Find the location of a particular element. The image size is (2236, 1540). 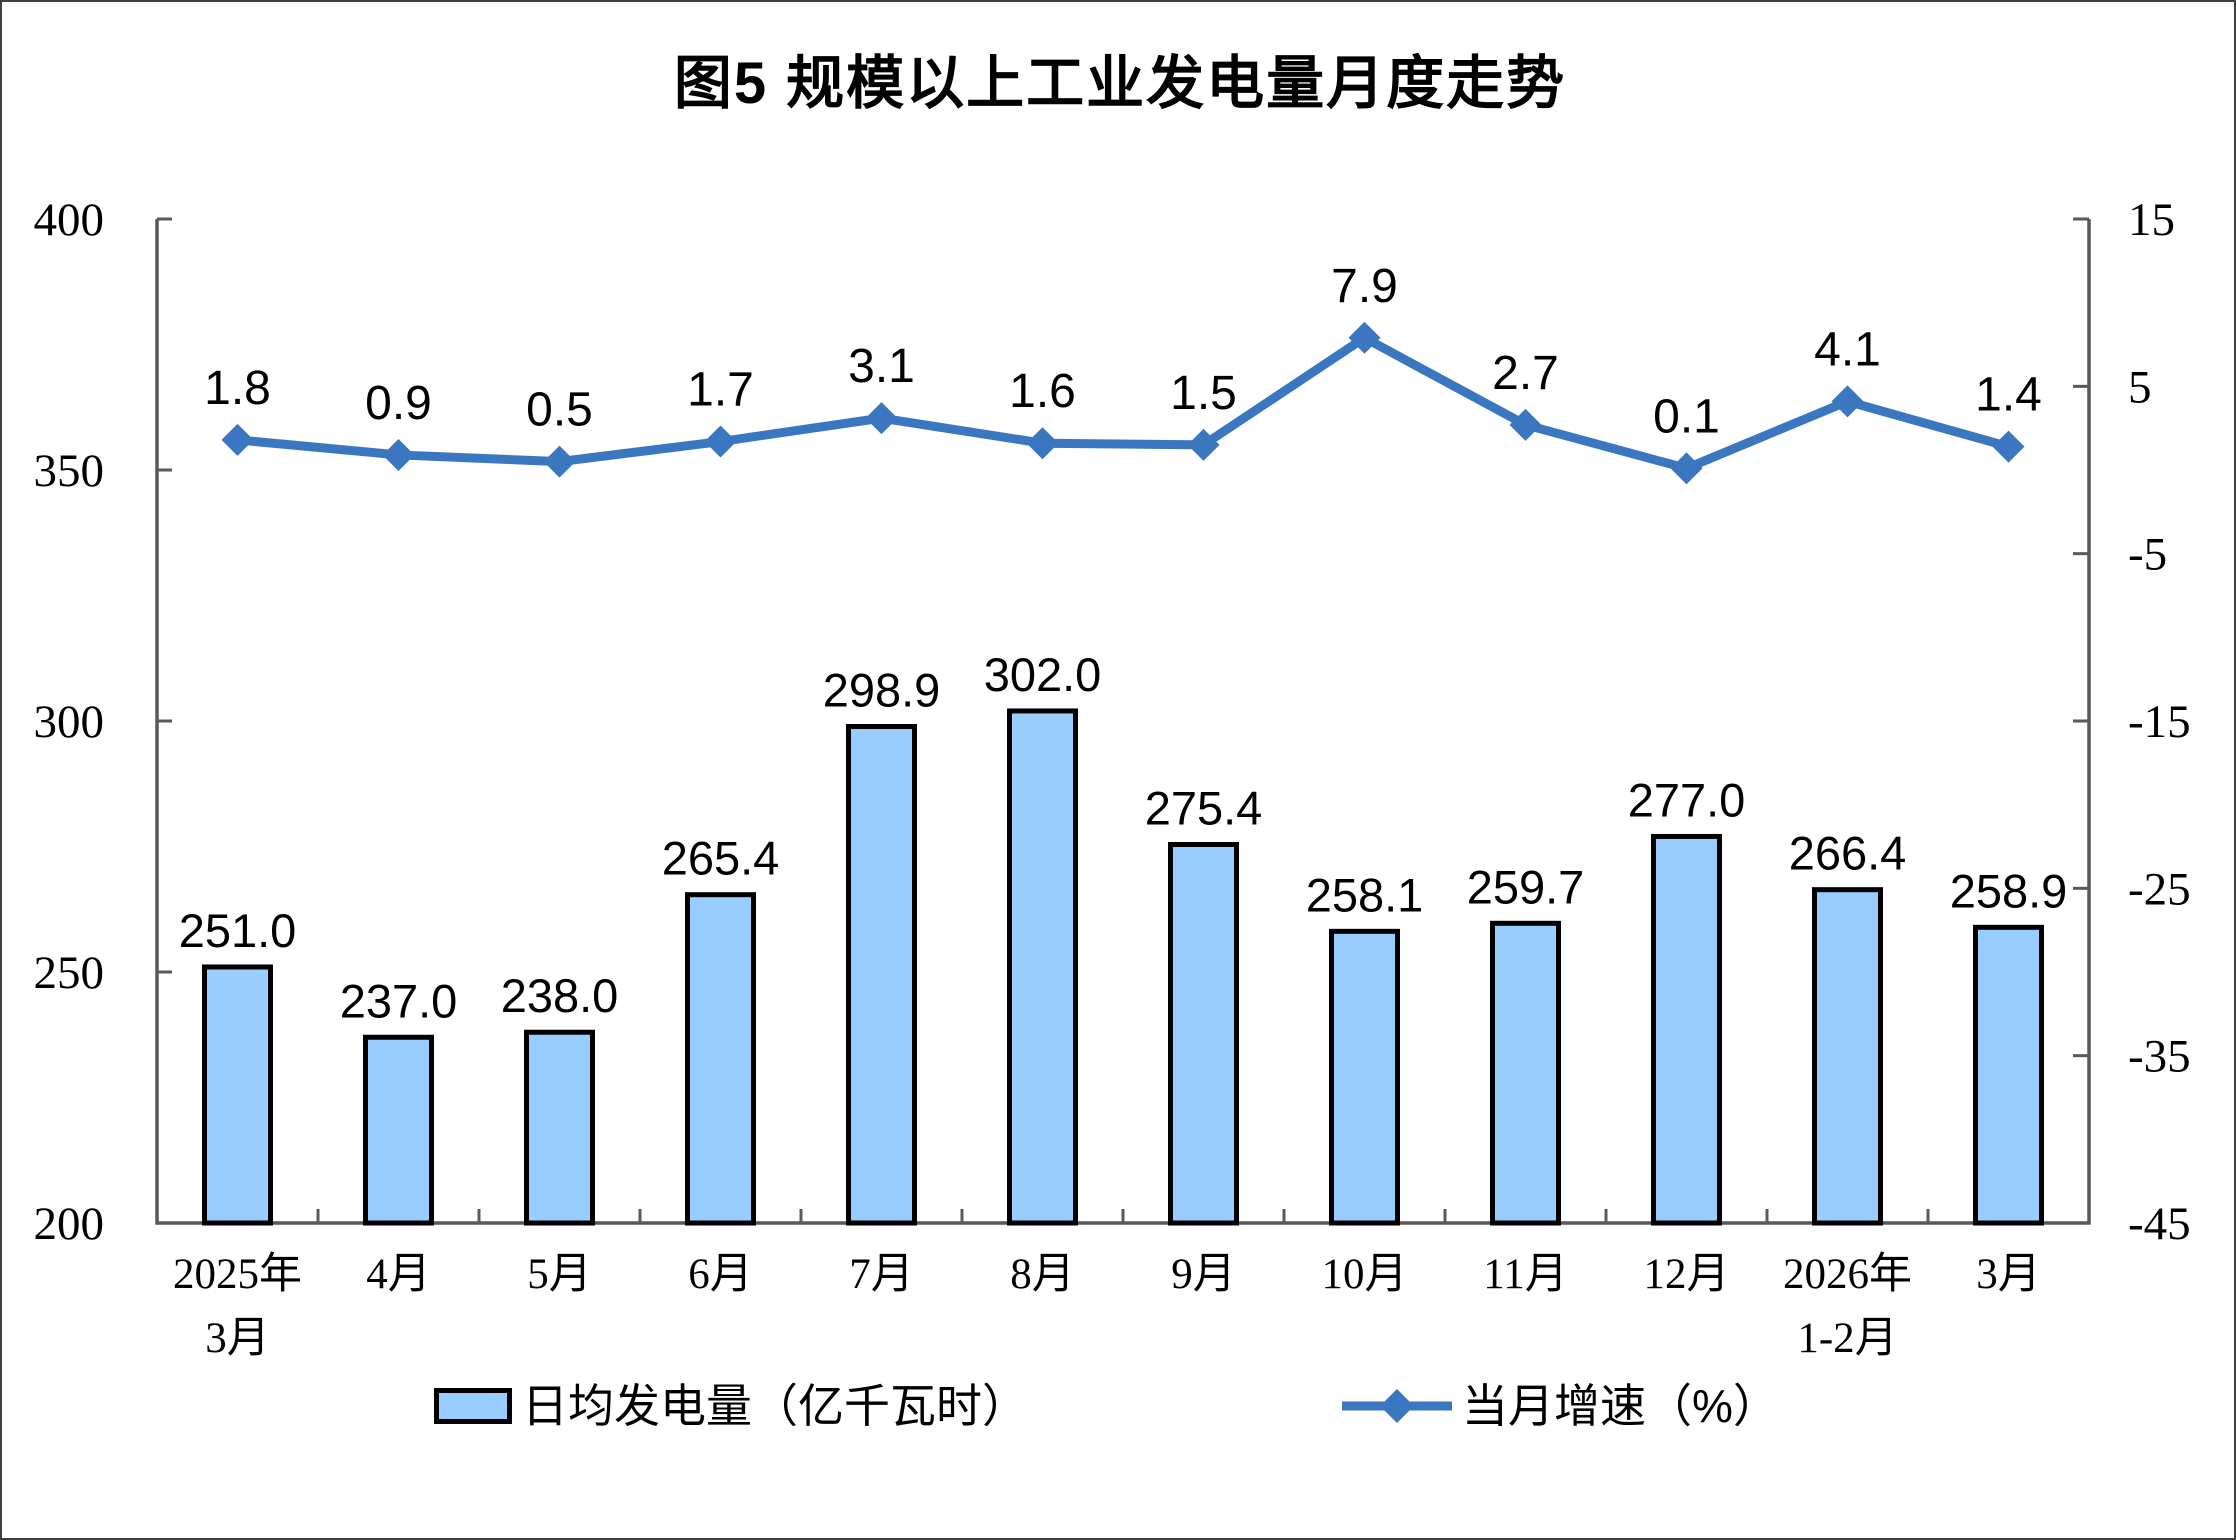

bar-value-label: 277.0 is located at coordinates (1687, 799).